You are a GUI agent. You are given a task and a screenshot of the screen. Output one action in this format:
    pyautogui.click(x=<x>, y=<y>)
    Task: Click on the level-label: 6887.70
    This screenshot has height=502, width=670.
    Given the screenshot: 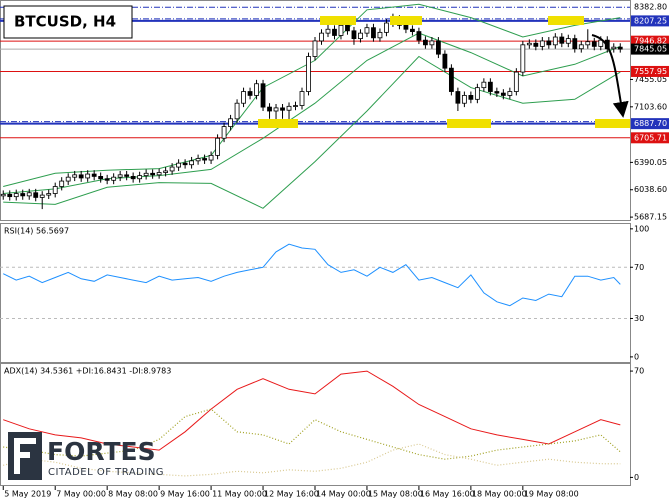 What is the action you would take?
    pyautogui.click(x=650, y=123)
    